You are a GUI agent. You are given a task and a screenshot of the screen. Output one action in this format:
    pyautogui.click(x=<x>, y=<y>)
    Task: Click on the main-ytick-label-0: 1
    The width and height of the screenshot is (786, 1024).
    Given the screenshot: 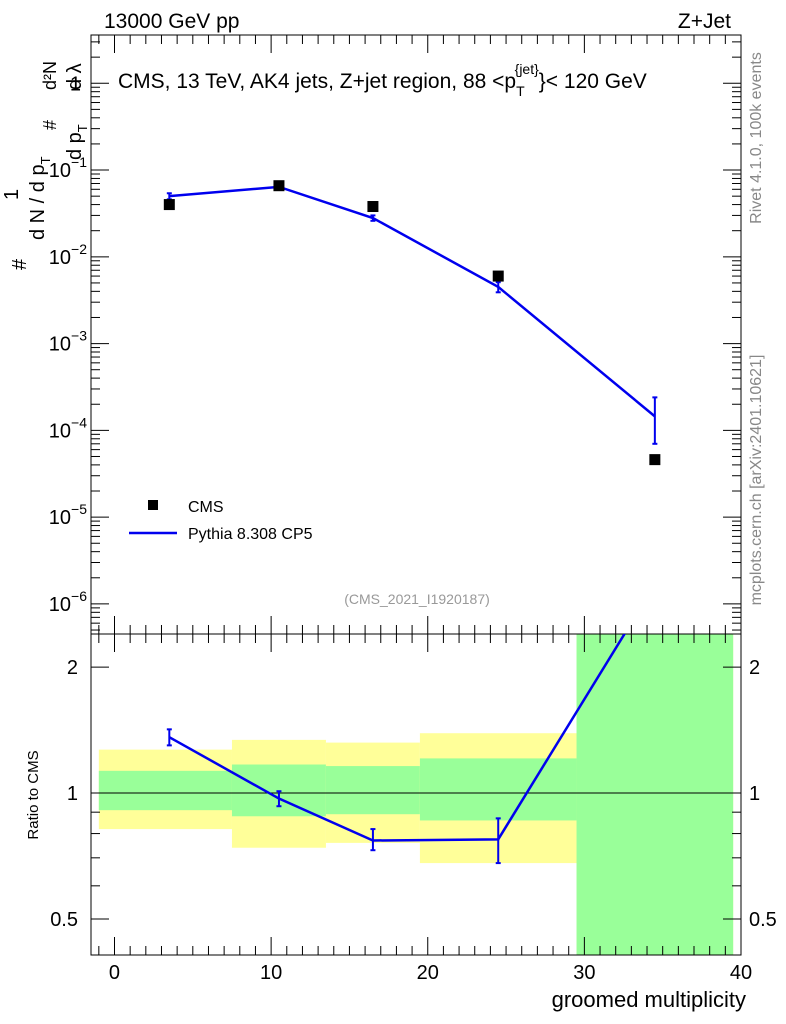 What is the action you would take?
    pyautogui.click(x=75, y=84)
    